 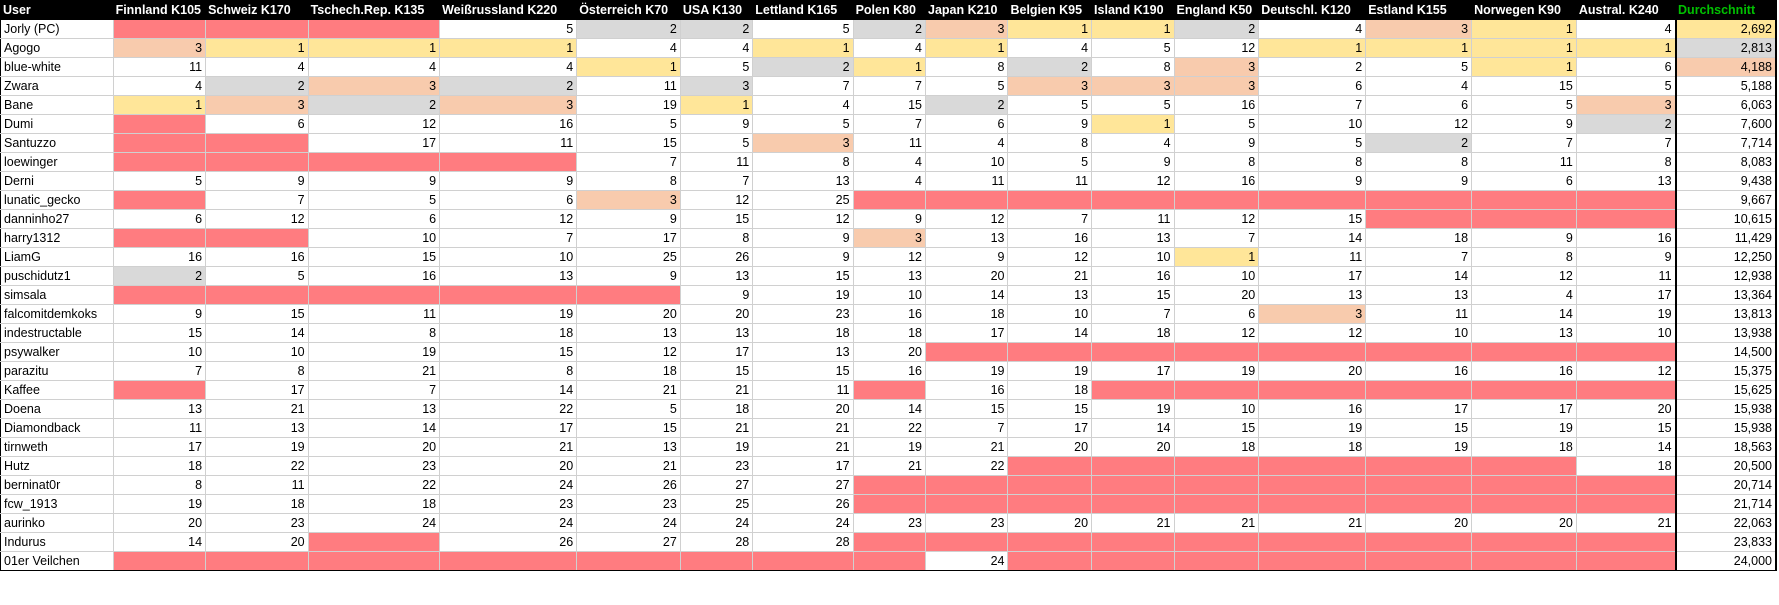 What do you see at coordinates (57, 238) in the screenshot?
I see `user-cell: harry1312` at bounding box center [57, 238].